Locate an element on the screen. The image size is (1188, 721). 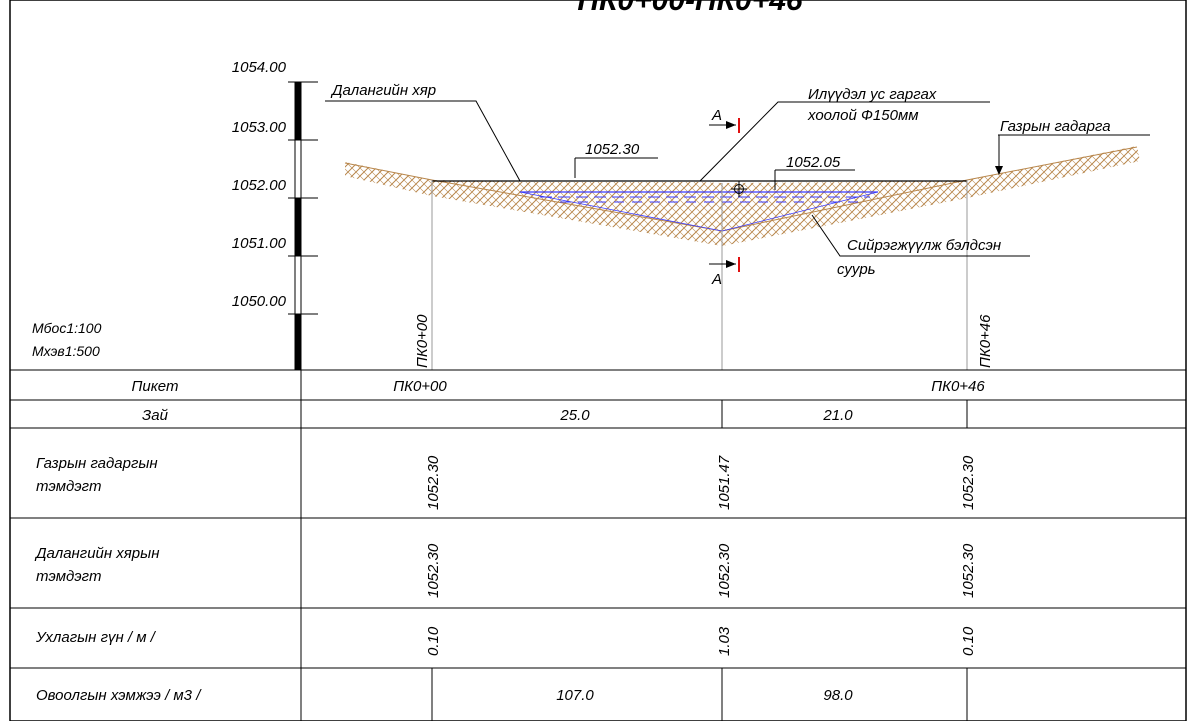
drain-pipe-label-2: хоолой Ф150мм is located at coordinates (863, 115).